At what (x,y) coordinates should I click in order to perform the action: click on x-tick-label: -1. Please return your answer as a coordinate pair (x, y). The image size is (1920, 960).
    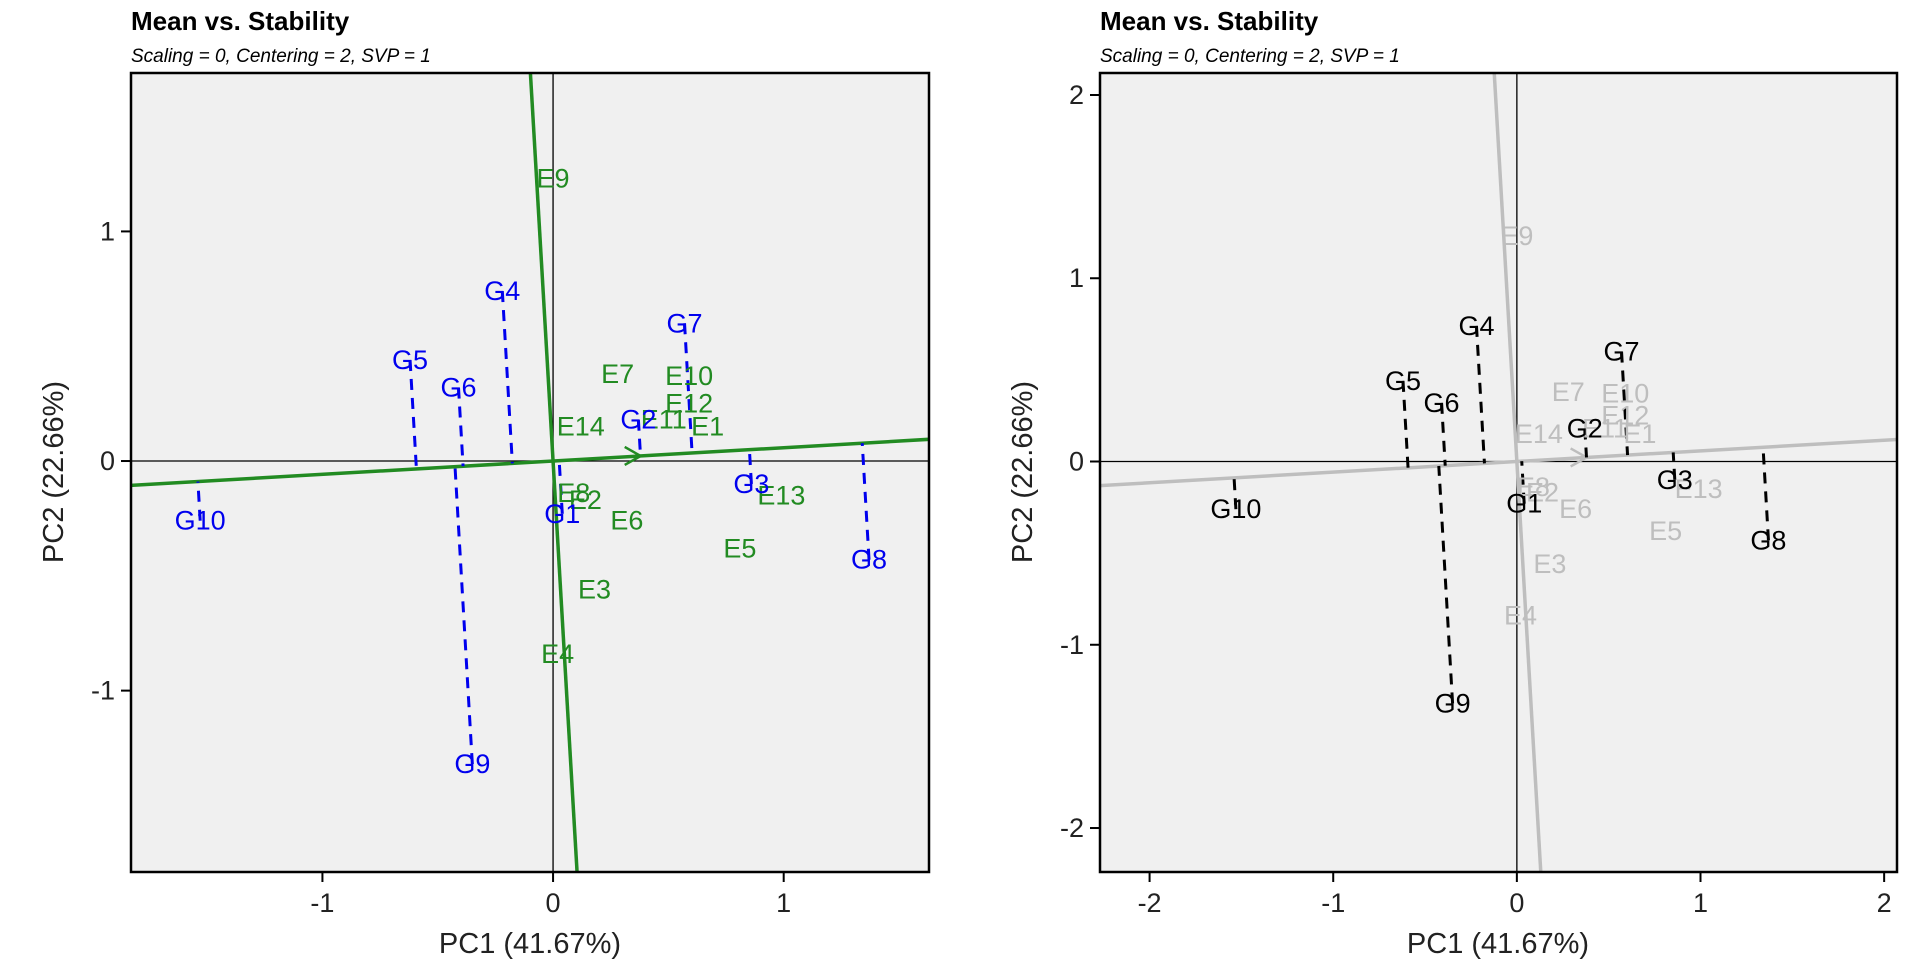
    Looking at the image, I should click on (1333, 903).